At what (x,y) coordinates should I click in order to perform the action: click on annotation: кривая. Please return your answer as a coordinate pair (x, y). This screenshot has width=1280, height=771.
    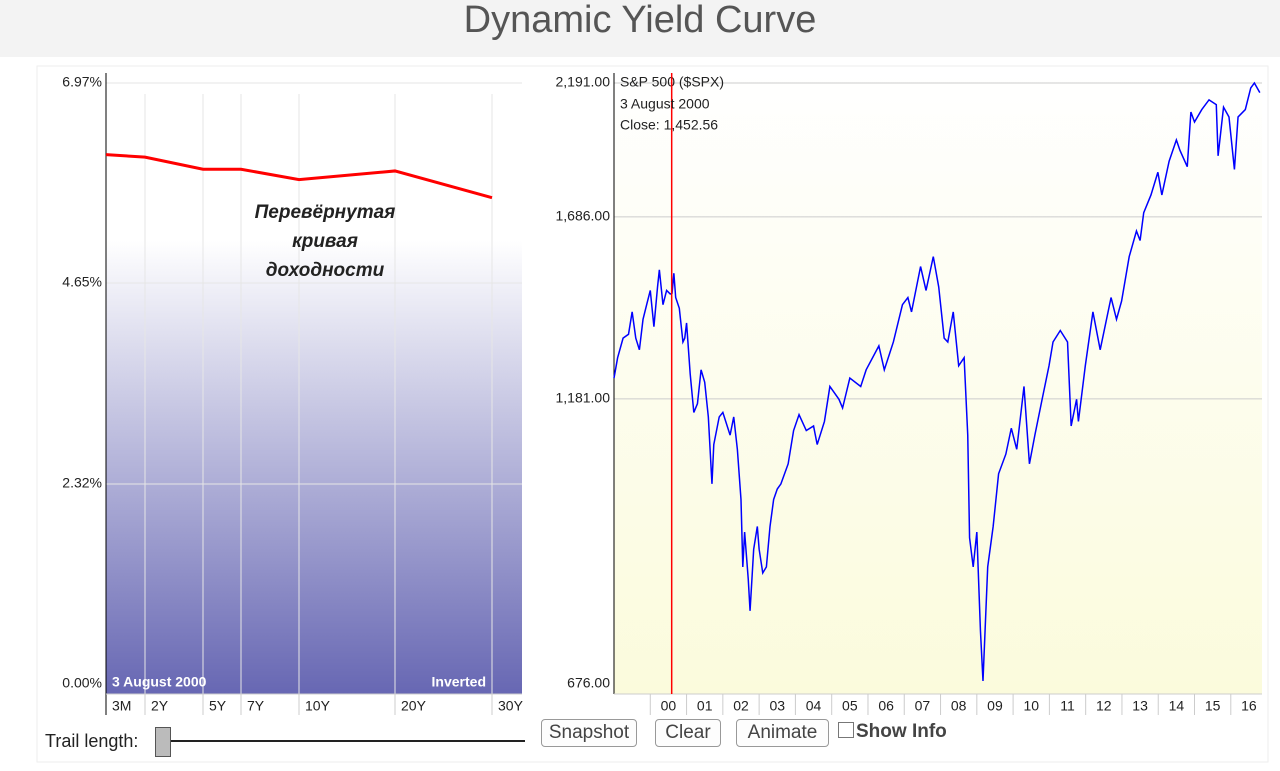
    Looking at the image, I should click on (325, 241).